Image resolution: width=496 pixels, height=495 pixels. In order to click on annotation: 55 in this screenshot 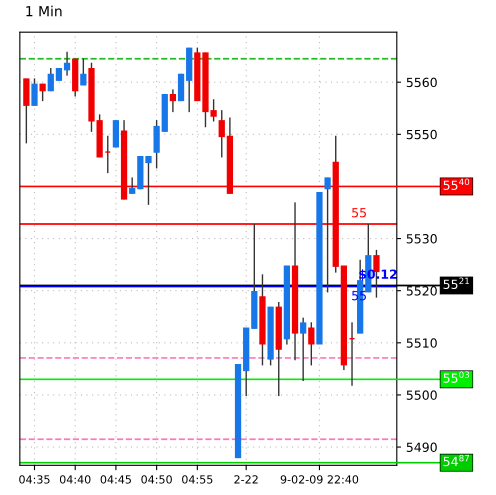, I will do `click(359, 213)`.